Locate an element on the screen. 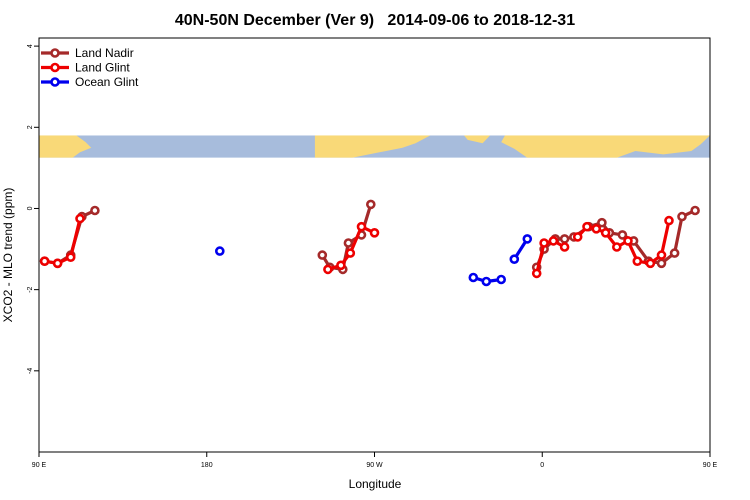 This screenshot has width=750, height=500. legend-label-land-glint: Land Glint is located at coordinates (102, 68).